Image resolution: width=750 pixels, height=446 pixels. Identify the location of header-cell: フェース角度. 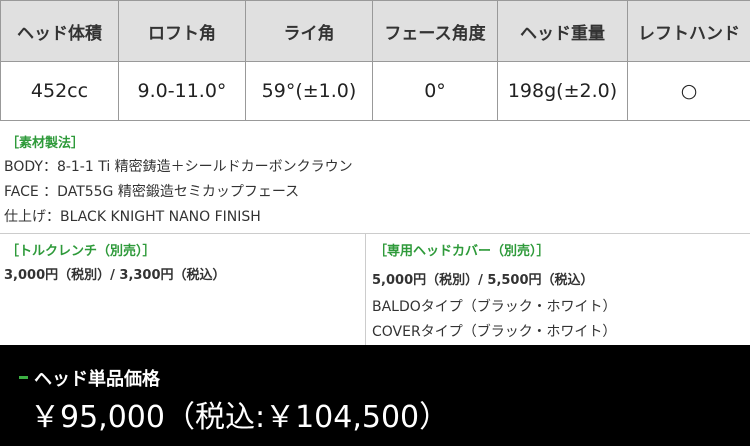
(435, 31).